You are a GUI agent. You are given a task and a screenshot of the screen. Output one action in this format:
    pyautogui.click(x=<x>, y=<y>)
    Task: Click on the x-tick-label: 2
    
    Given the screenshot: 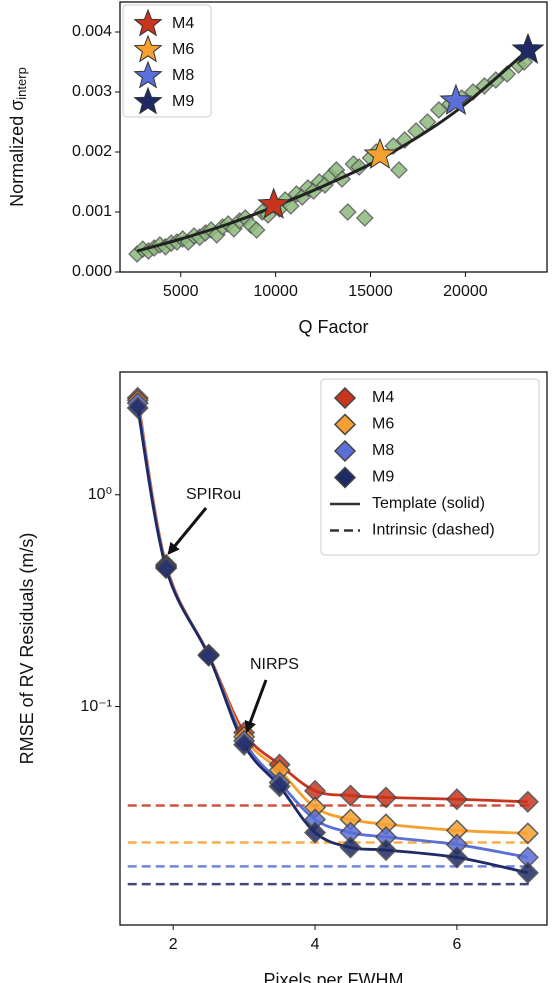 What is the action you would take?
    pyautogui.click(x=173, y=944)
    